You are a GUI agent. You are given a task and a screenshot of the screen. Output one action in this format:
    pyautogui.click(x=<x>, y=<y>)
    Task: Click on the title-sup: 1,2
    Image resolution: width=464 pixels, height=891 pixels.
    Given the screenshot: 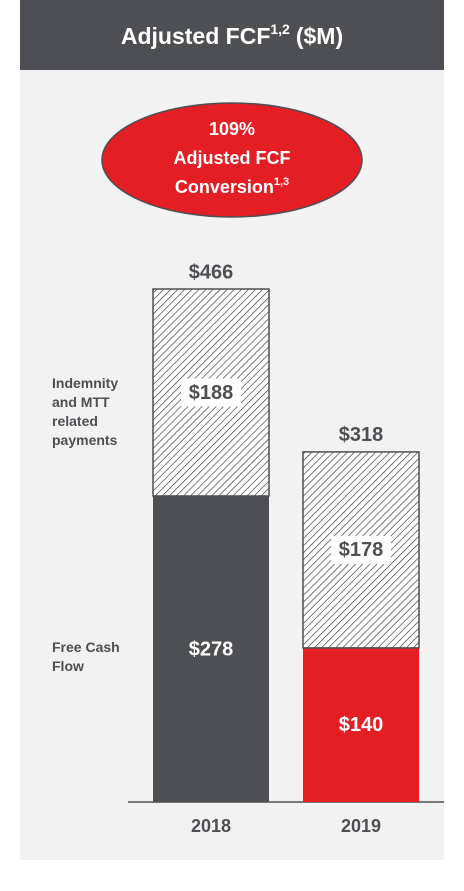 What is the action you would take?
    pyautogui.click(x=280, y=29)
    